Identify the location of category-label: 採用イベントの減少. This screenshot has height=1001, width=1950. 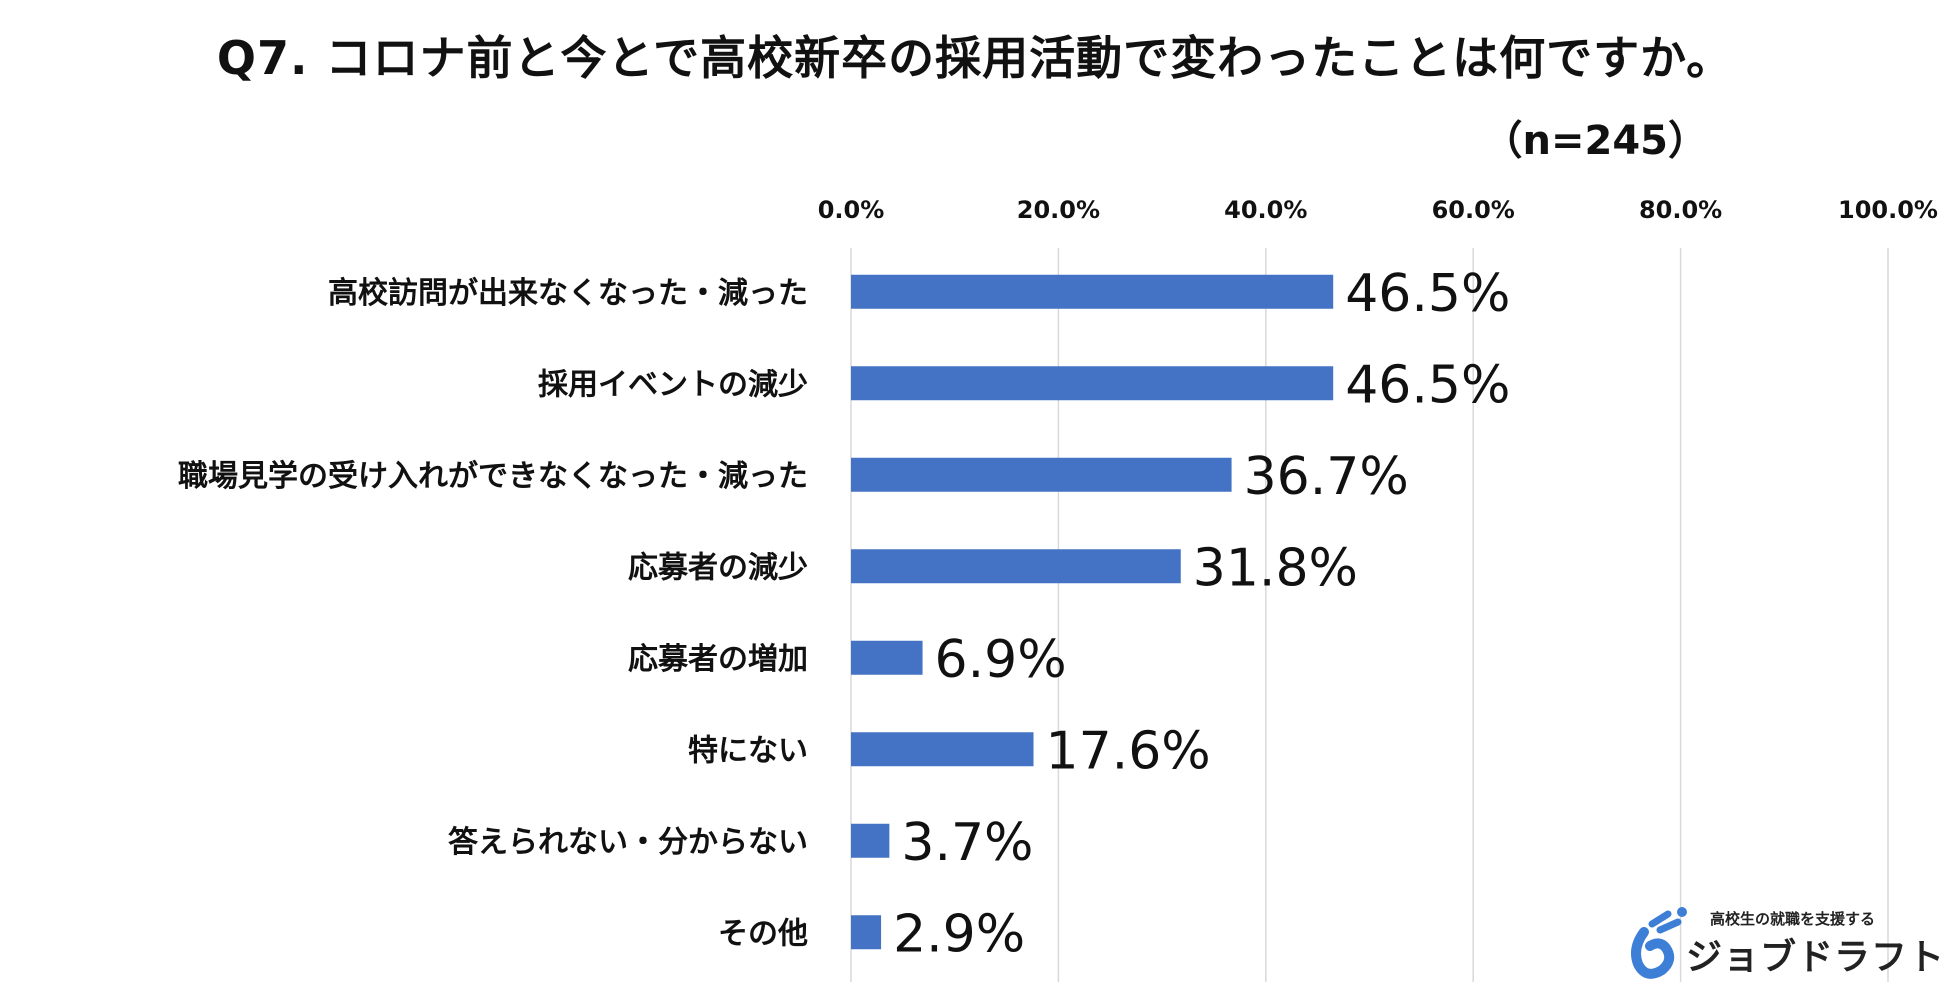
(673, 384).